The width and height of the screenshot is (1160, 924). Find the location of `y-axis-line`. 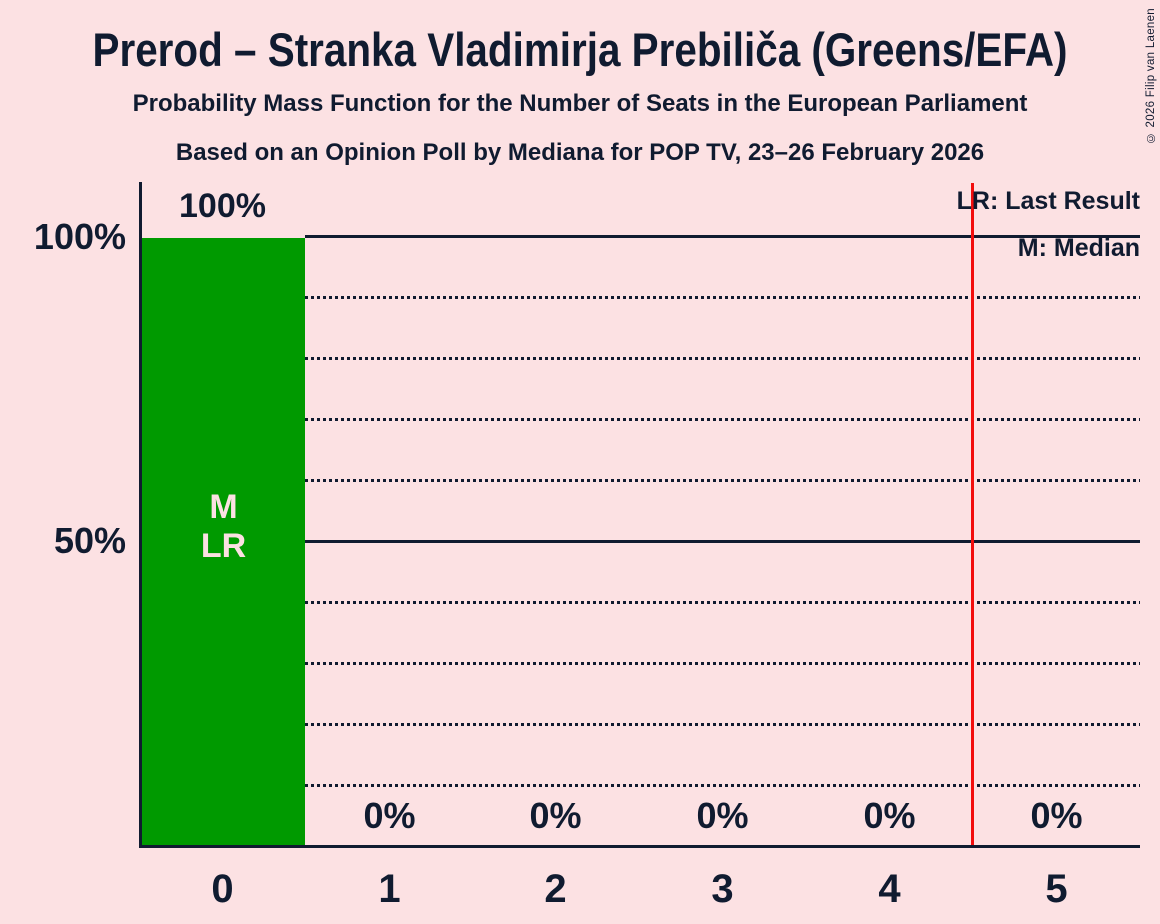

y-axis-line is located at coordinates (140, 515).